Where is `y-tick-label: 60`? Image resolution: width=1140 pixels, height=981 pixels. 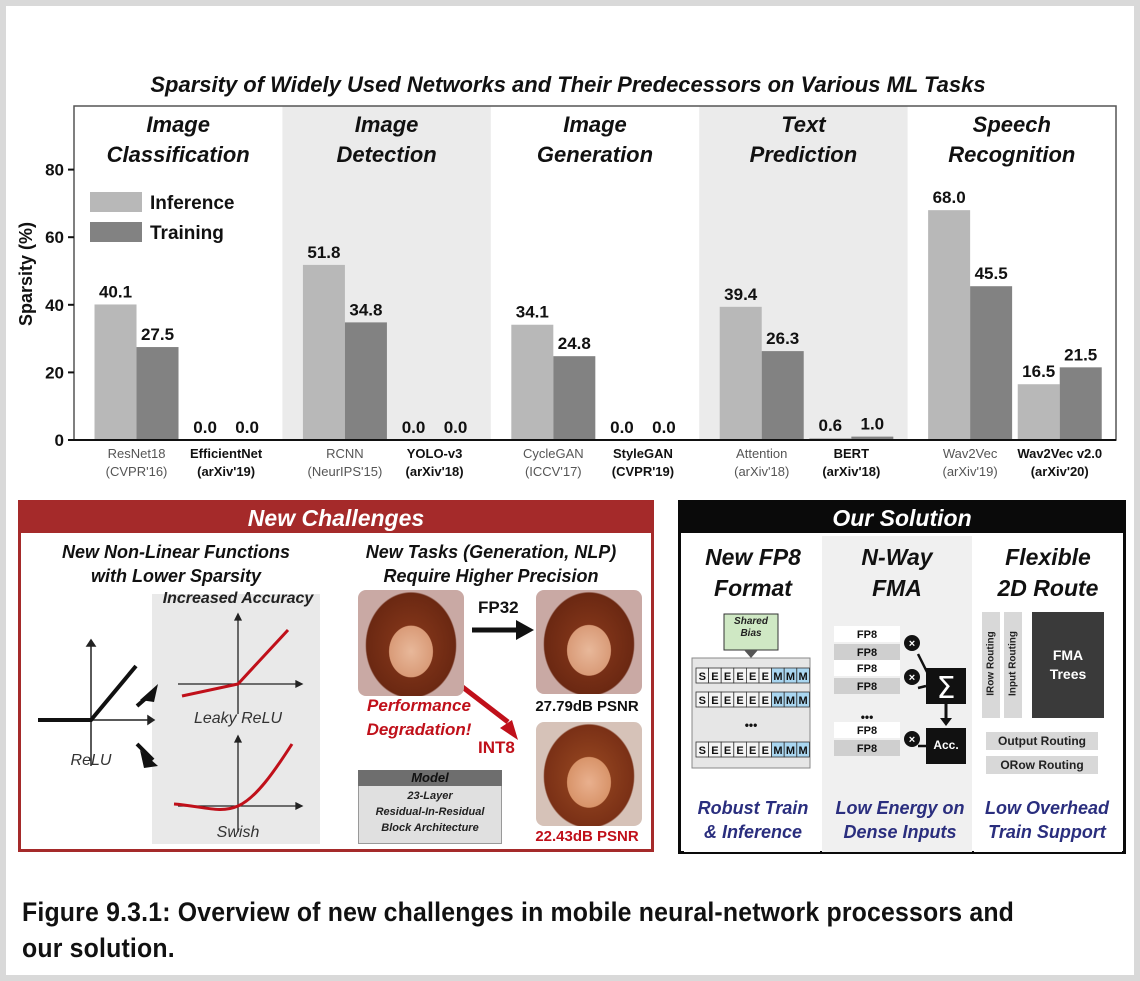
y-tick-label: 60 is located at coordinates (54, 237).